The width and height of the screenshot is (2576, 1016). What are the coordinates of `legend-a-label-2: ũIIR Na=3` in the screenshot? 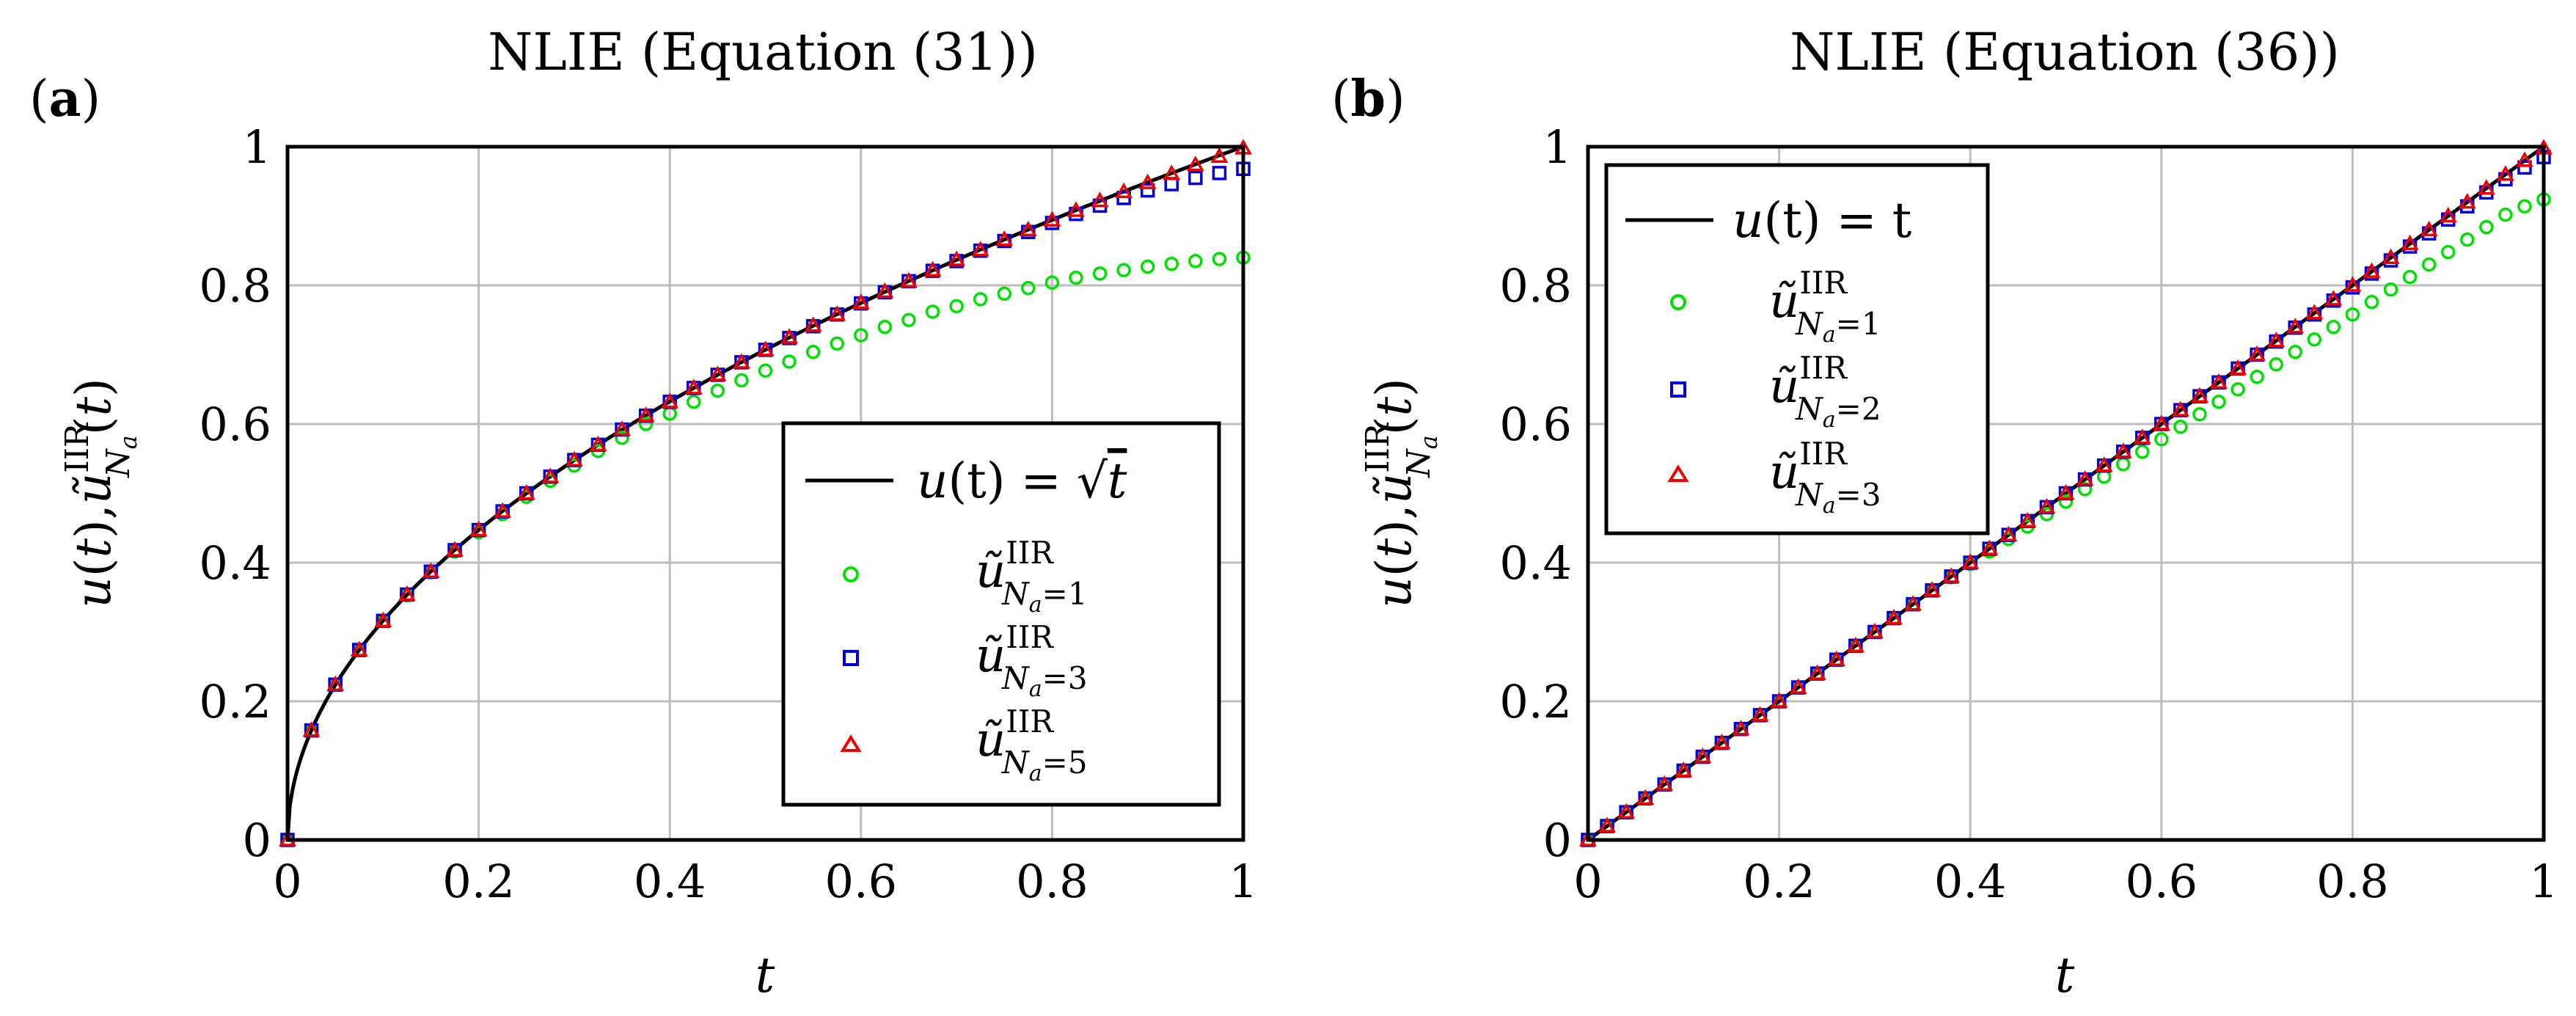 It's located at (1032, 660).